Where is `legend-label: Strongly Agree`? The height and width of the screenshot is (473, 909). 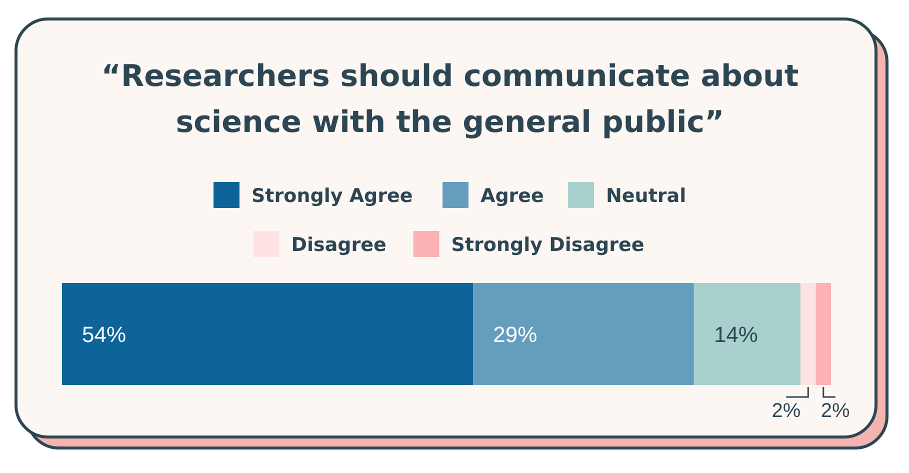 legend-label: Strongly Agree is located at coordinates (332, 196).